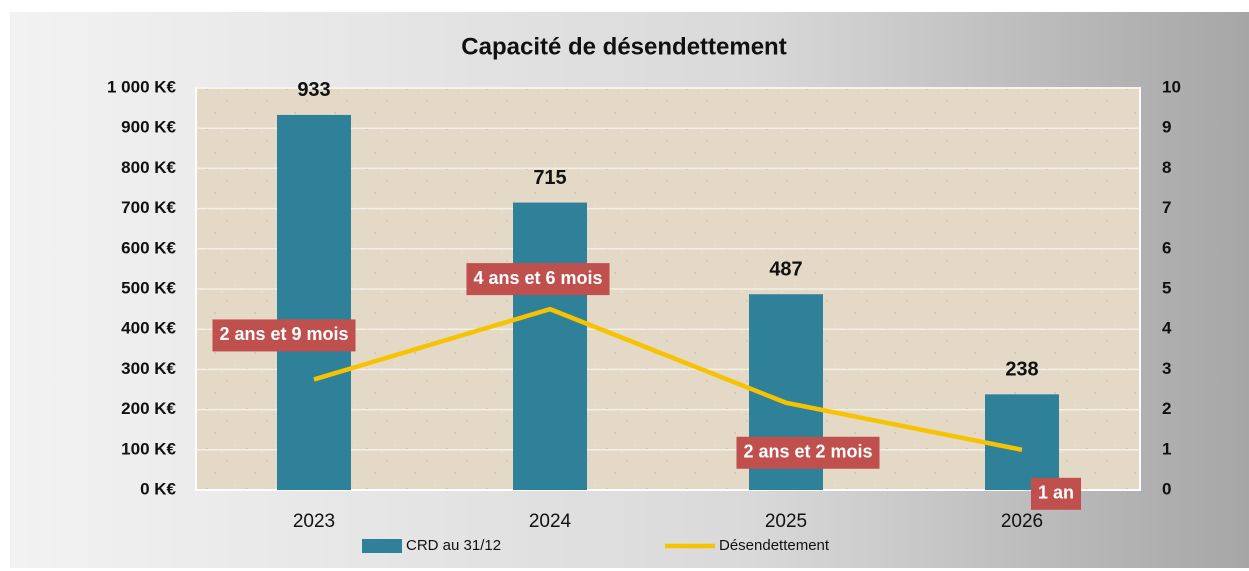 The width and height of the screenshot is (1249, 571). Describe the element at coordinates (1166, 488) in the screenshot. I see `y2-tick-label: 0` at that location.